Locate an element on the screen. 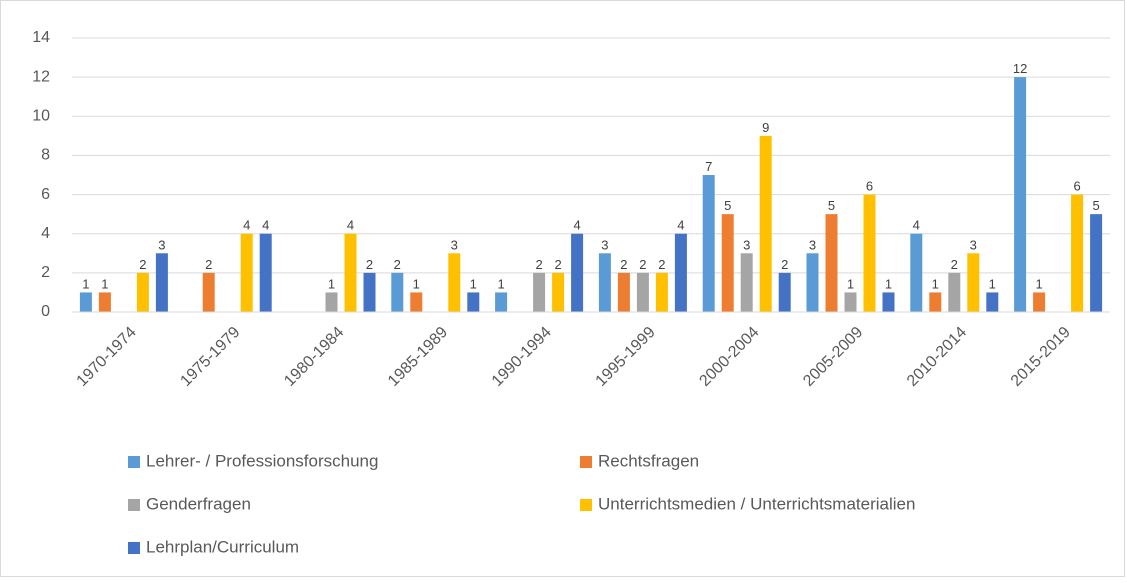 The width and height of the screenshot is (1127, 583). y-tick-label: 12 is located at coordinates (41, 76).